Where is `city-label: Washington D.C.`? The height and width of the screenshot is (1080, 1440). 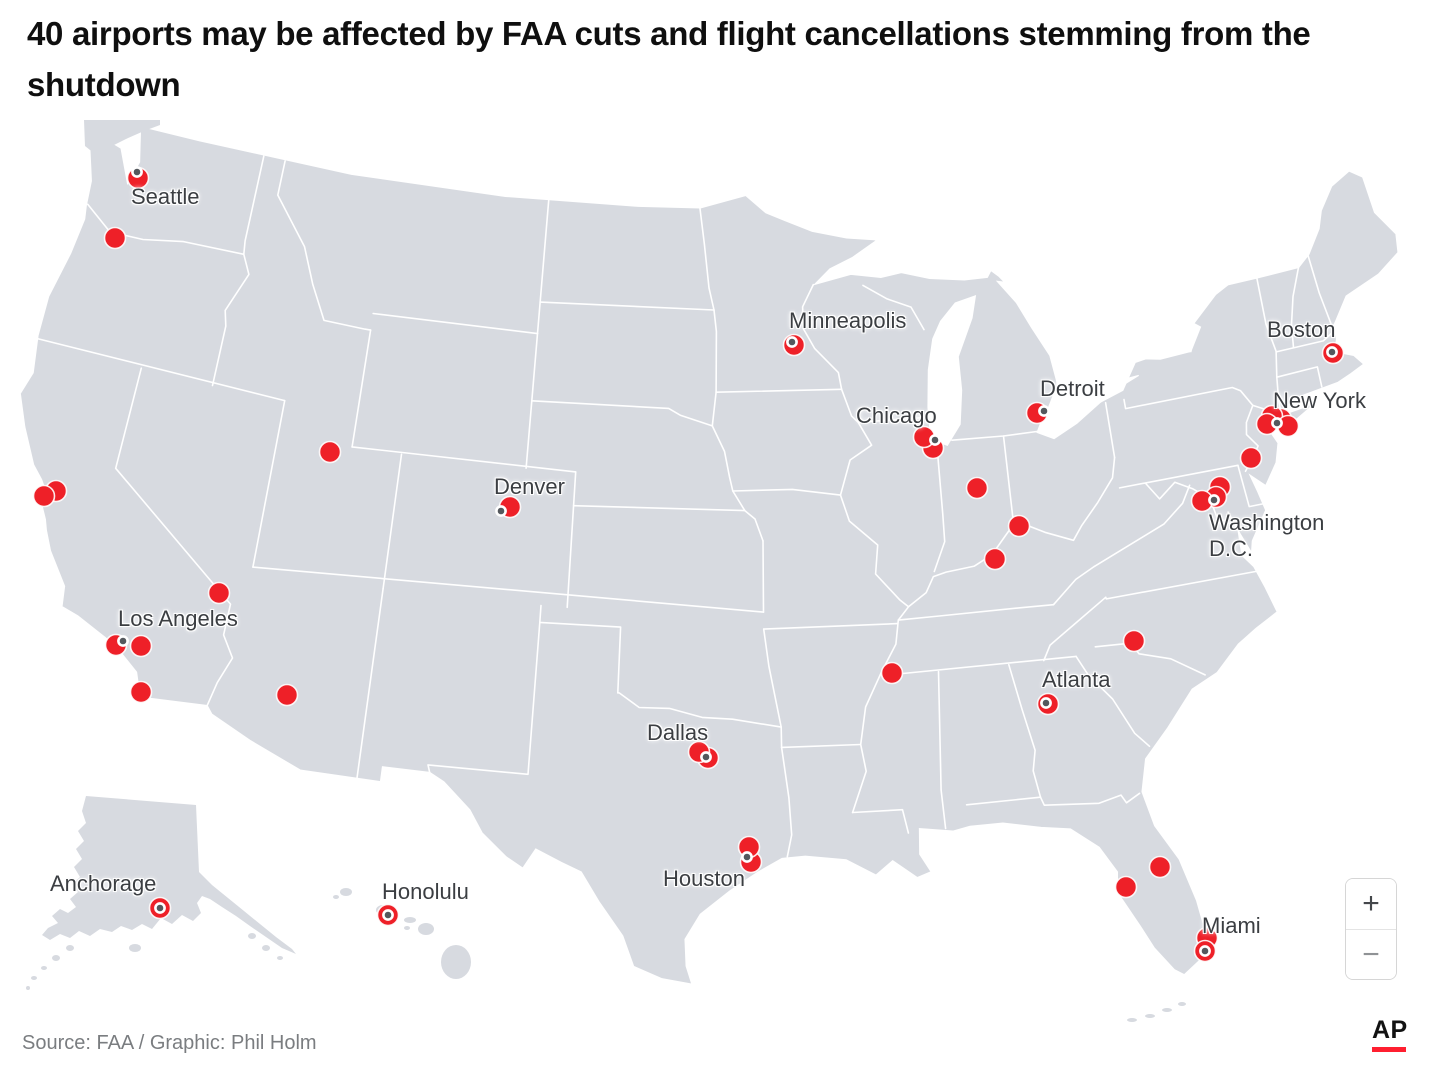
city-label: Washington D.C. is located at coordinates (1267, 535).